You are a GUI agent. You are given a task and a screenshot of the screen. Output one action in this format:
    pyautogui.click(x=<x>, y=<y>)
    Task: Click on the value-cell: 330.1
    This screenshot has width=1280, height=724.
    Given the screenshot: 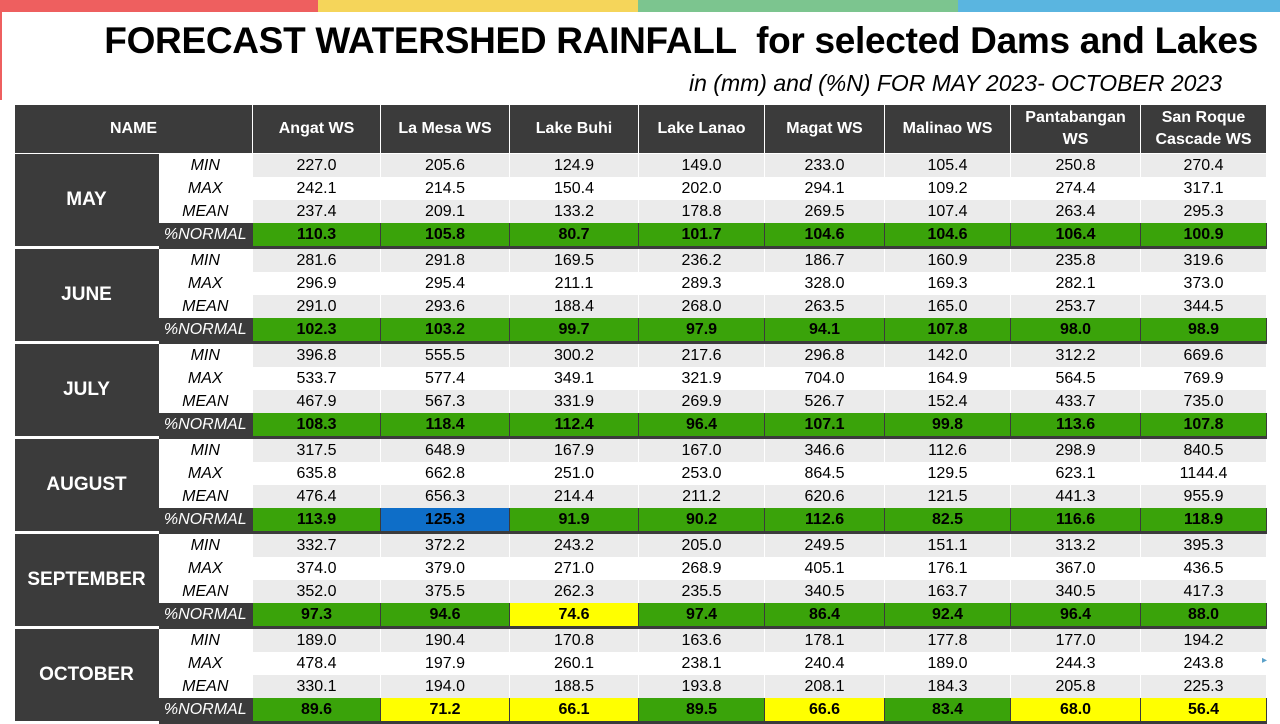 What is the action you would take?
    pyautogui.click(x=317, y=686)
    